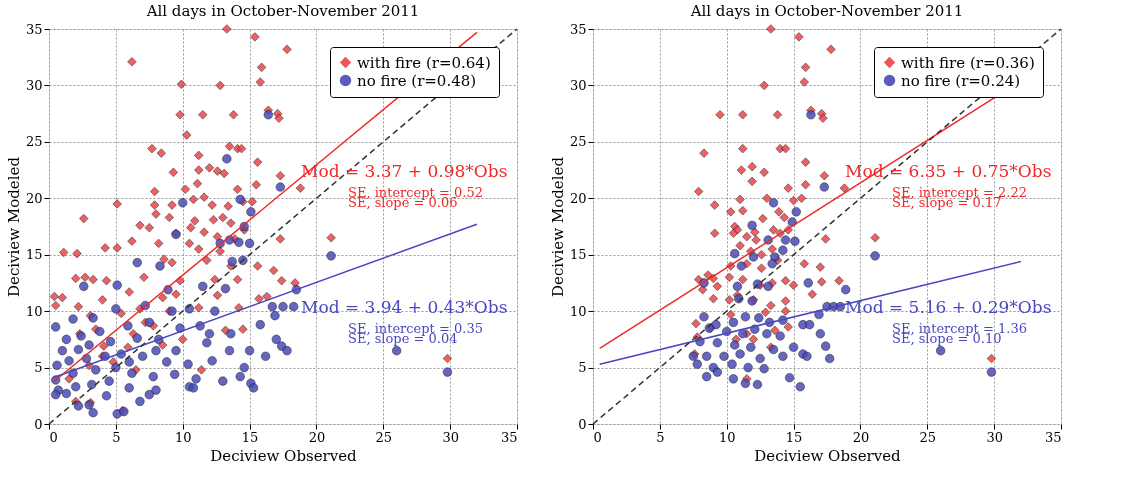 The width and height of the screenshot is (1122, 478). I want to click on legend-label: with fire (r=0.36), so click(968, 62).